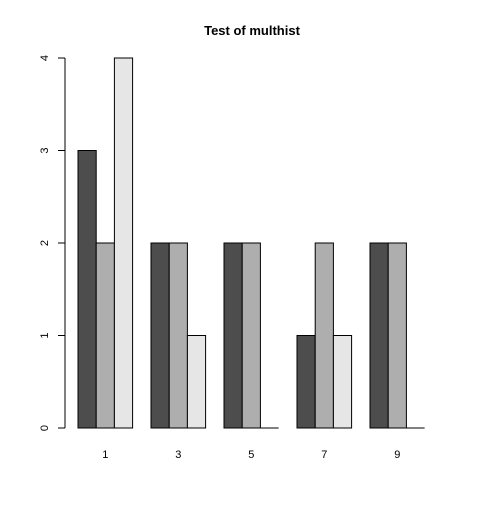 The width and height of the screenshot is (504, 509). What do you see at coordinates (178, 455) in the screenshot?
I see `x-tick-label-3: 3` at bounding box center [178, 455].